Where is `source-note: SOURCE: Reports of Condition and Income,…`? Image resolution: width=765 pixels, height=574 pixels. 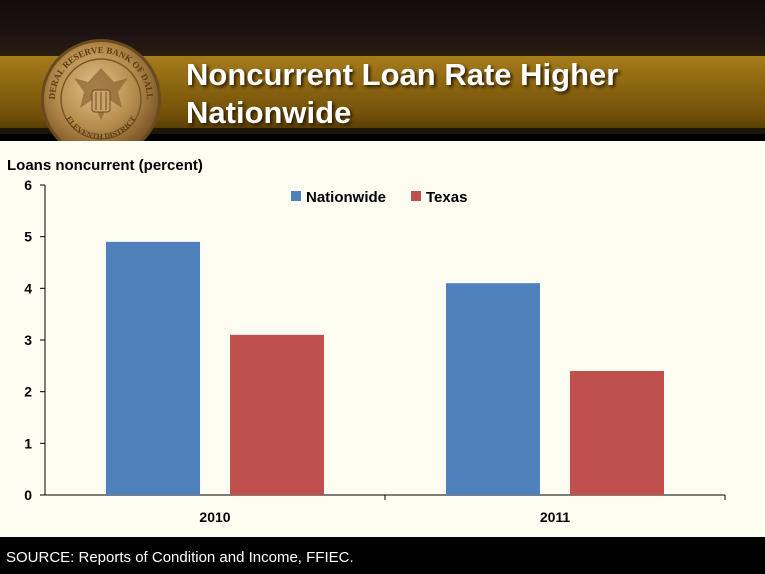
source-note: SOURCE: Reports of Condition and Income,… is located at coordinates (180, 557).